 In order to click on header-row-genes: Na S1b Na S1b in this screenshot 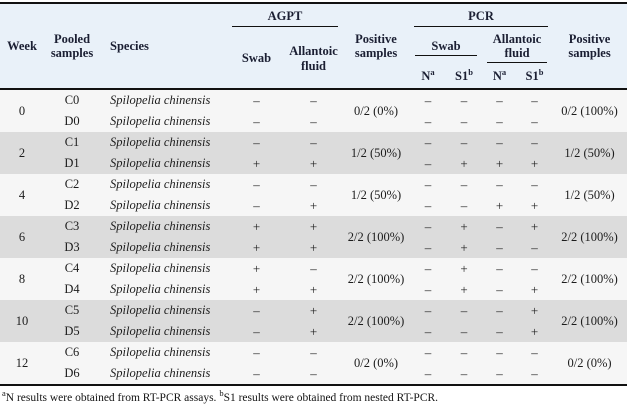, I will do `click(313, 77)`.